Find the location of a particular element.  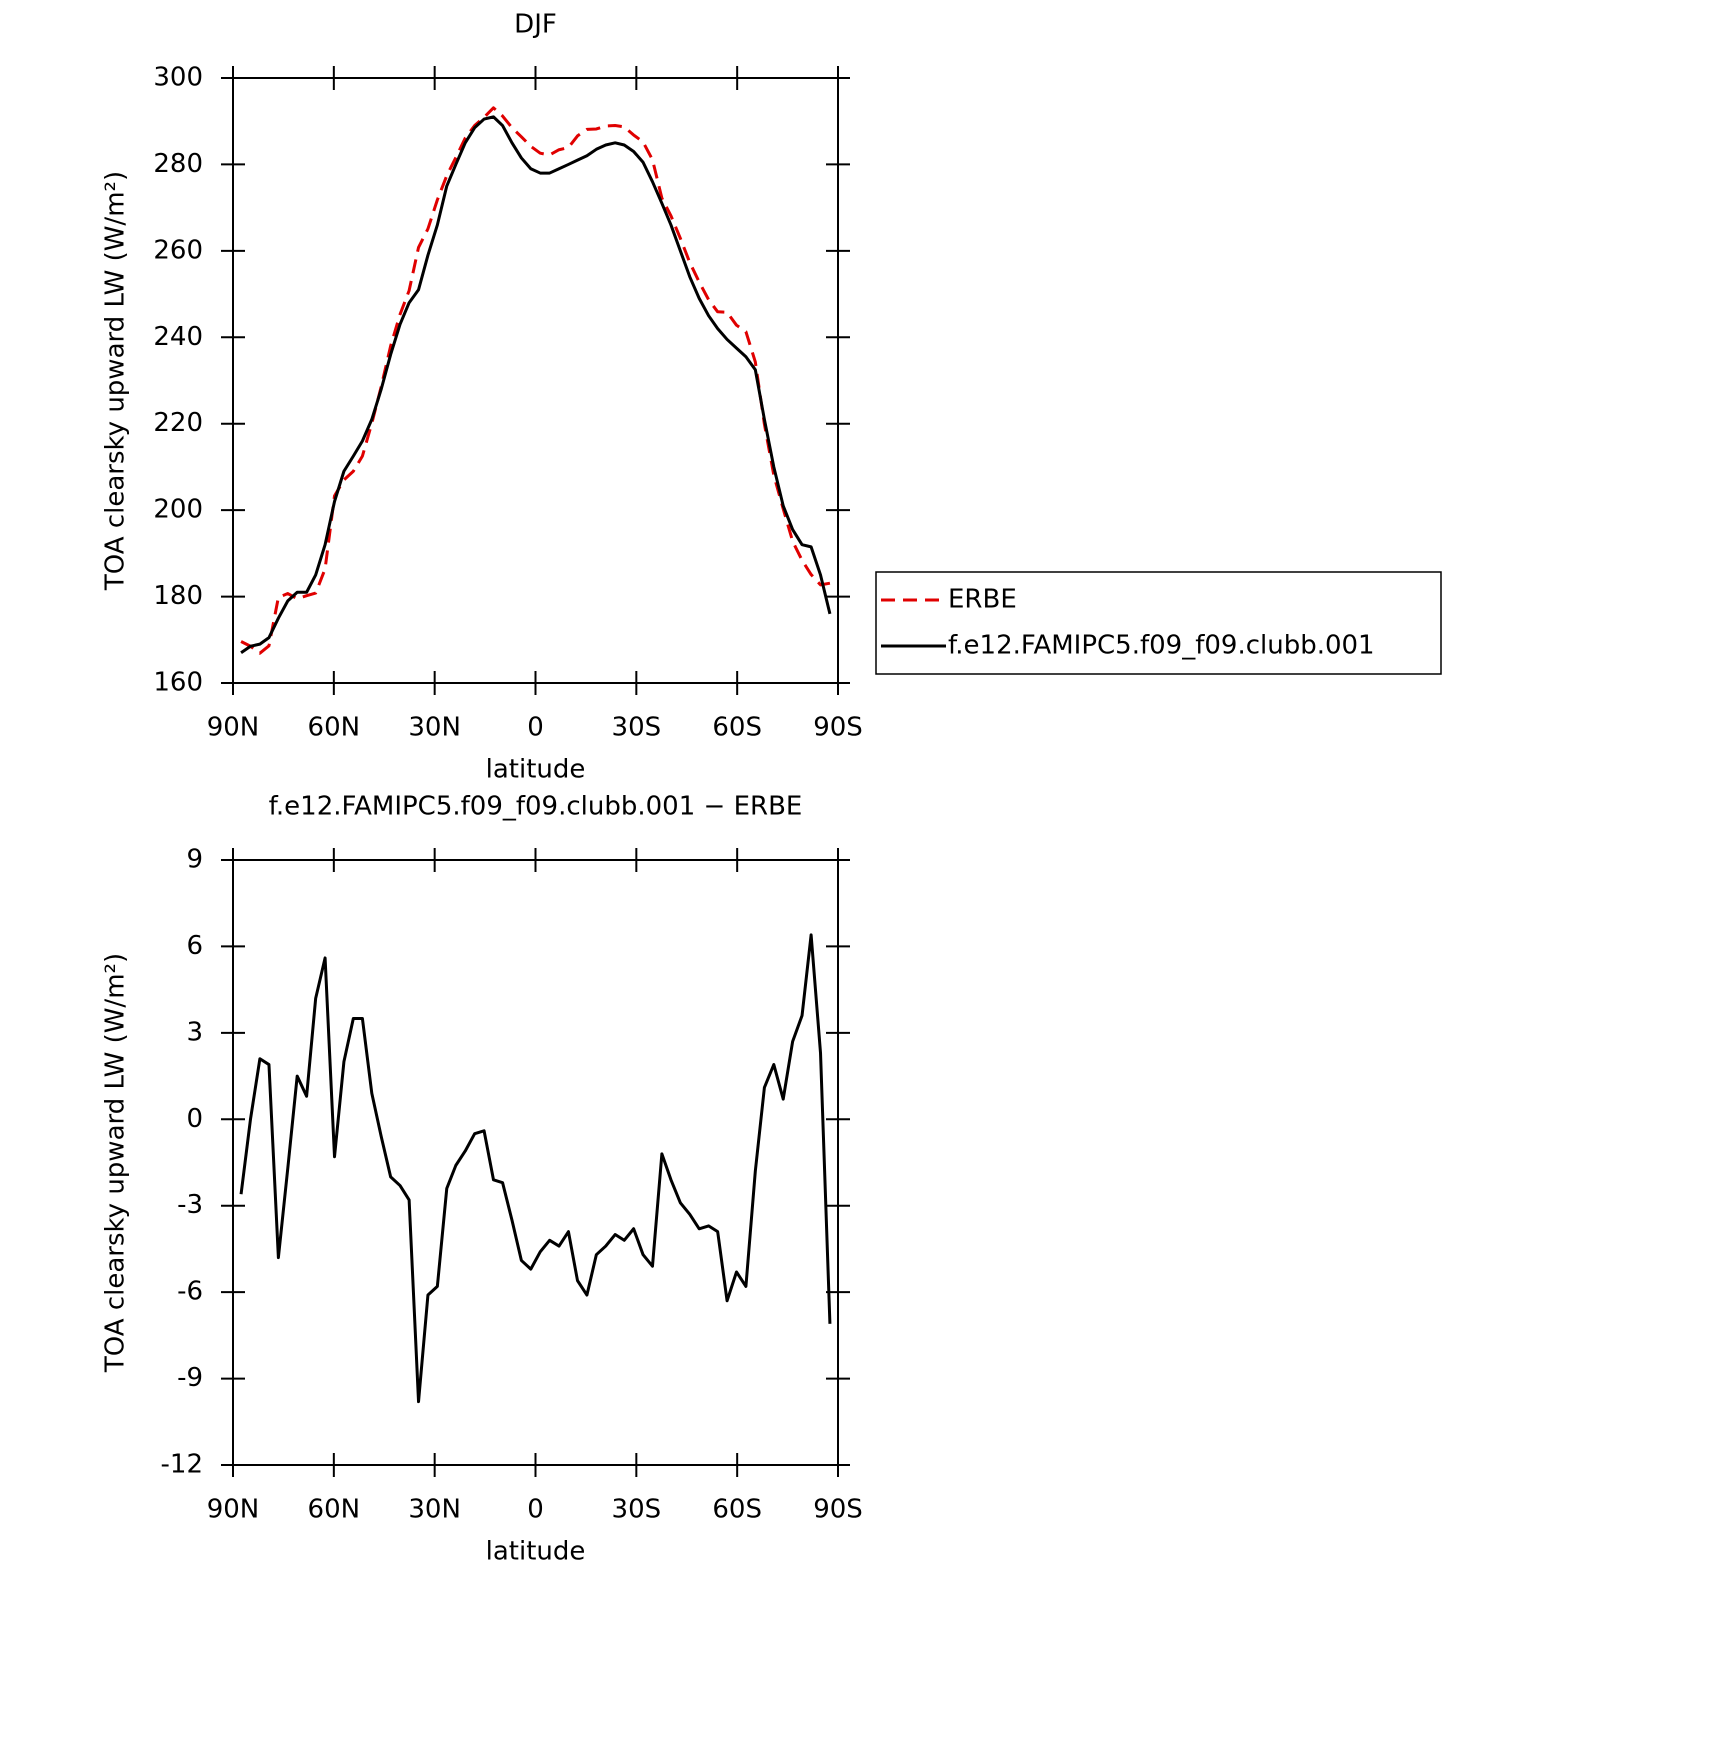

y-tick-label: 260 is located at coordinates (178, 250).